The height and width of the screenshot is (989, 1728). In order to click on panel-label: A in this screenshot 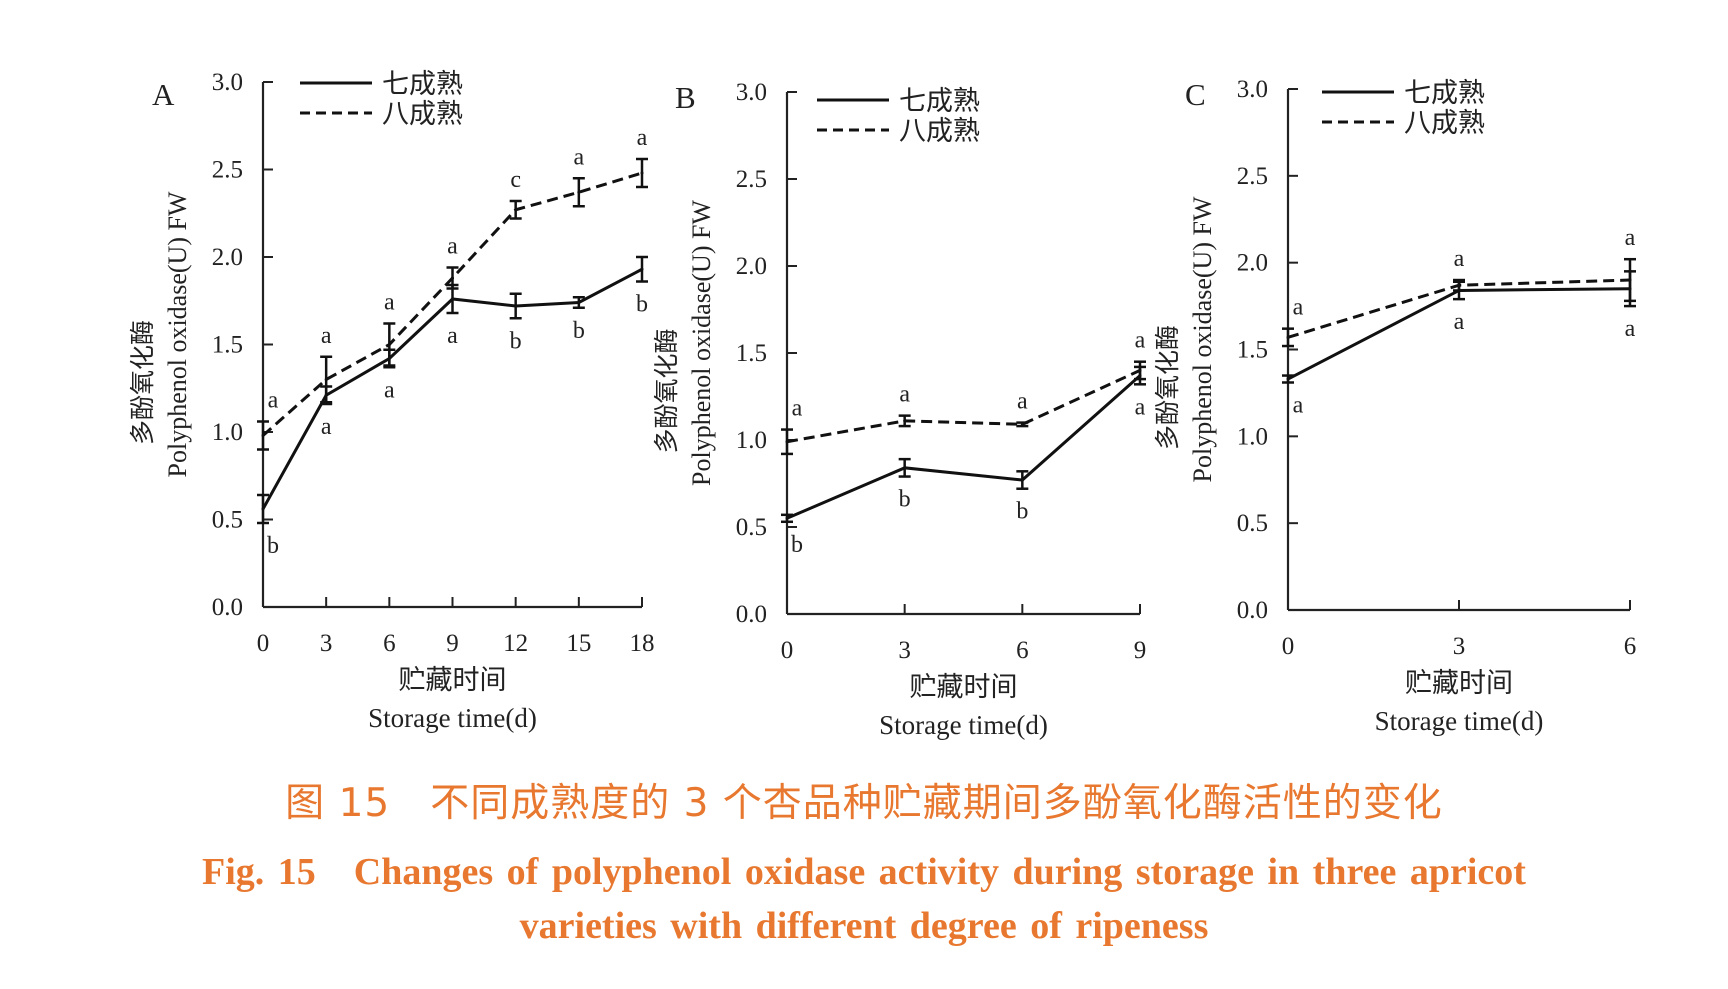, I will do `click(163, 94)`.